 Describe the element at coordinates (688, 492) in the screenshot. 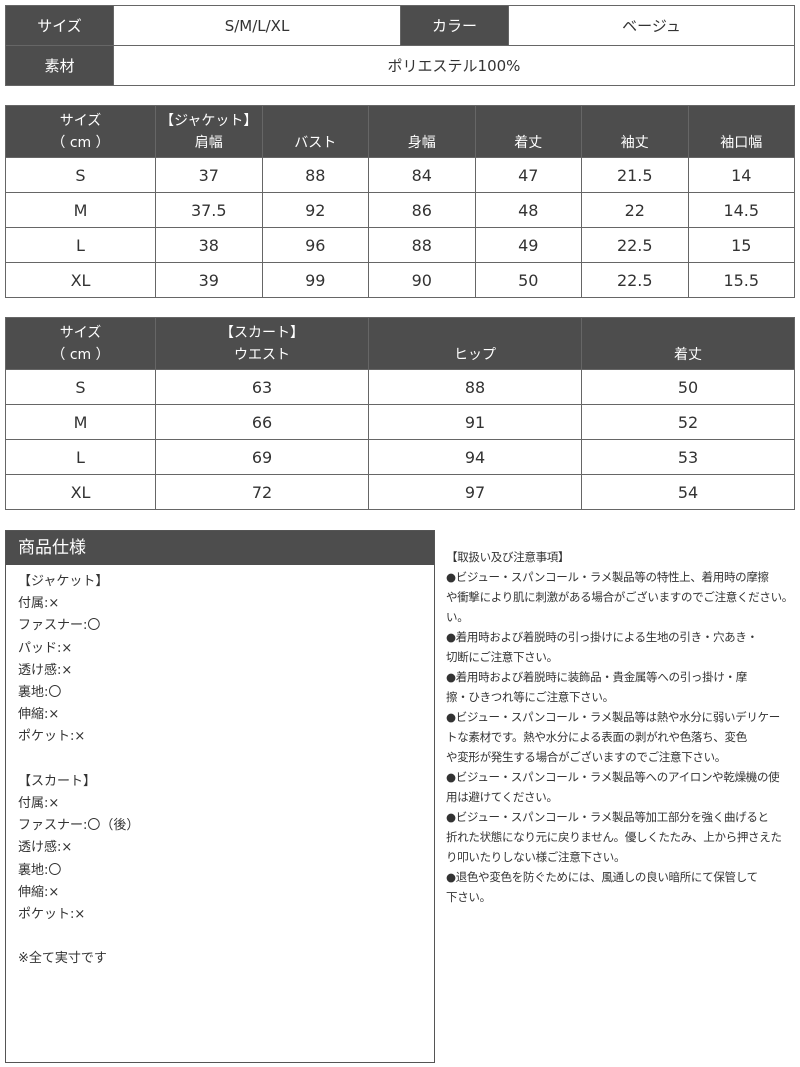

I see `table-cell: 54` at that location.